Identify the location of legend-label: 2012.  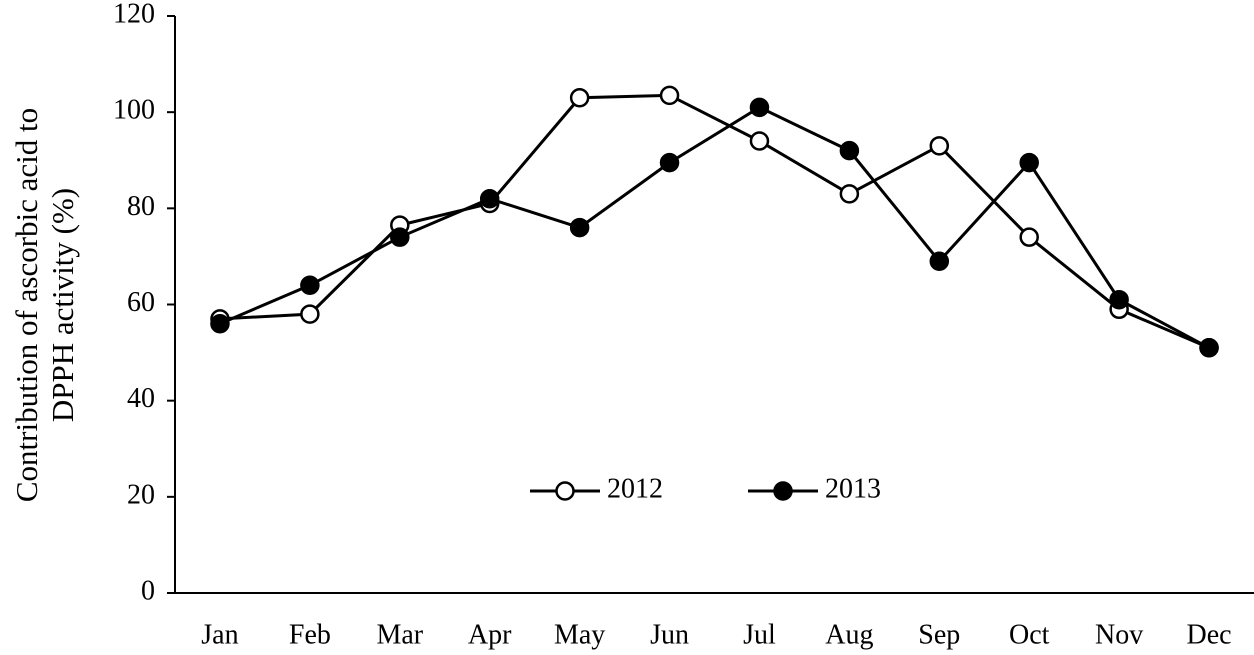
(635, 488).